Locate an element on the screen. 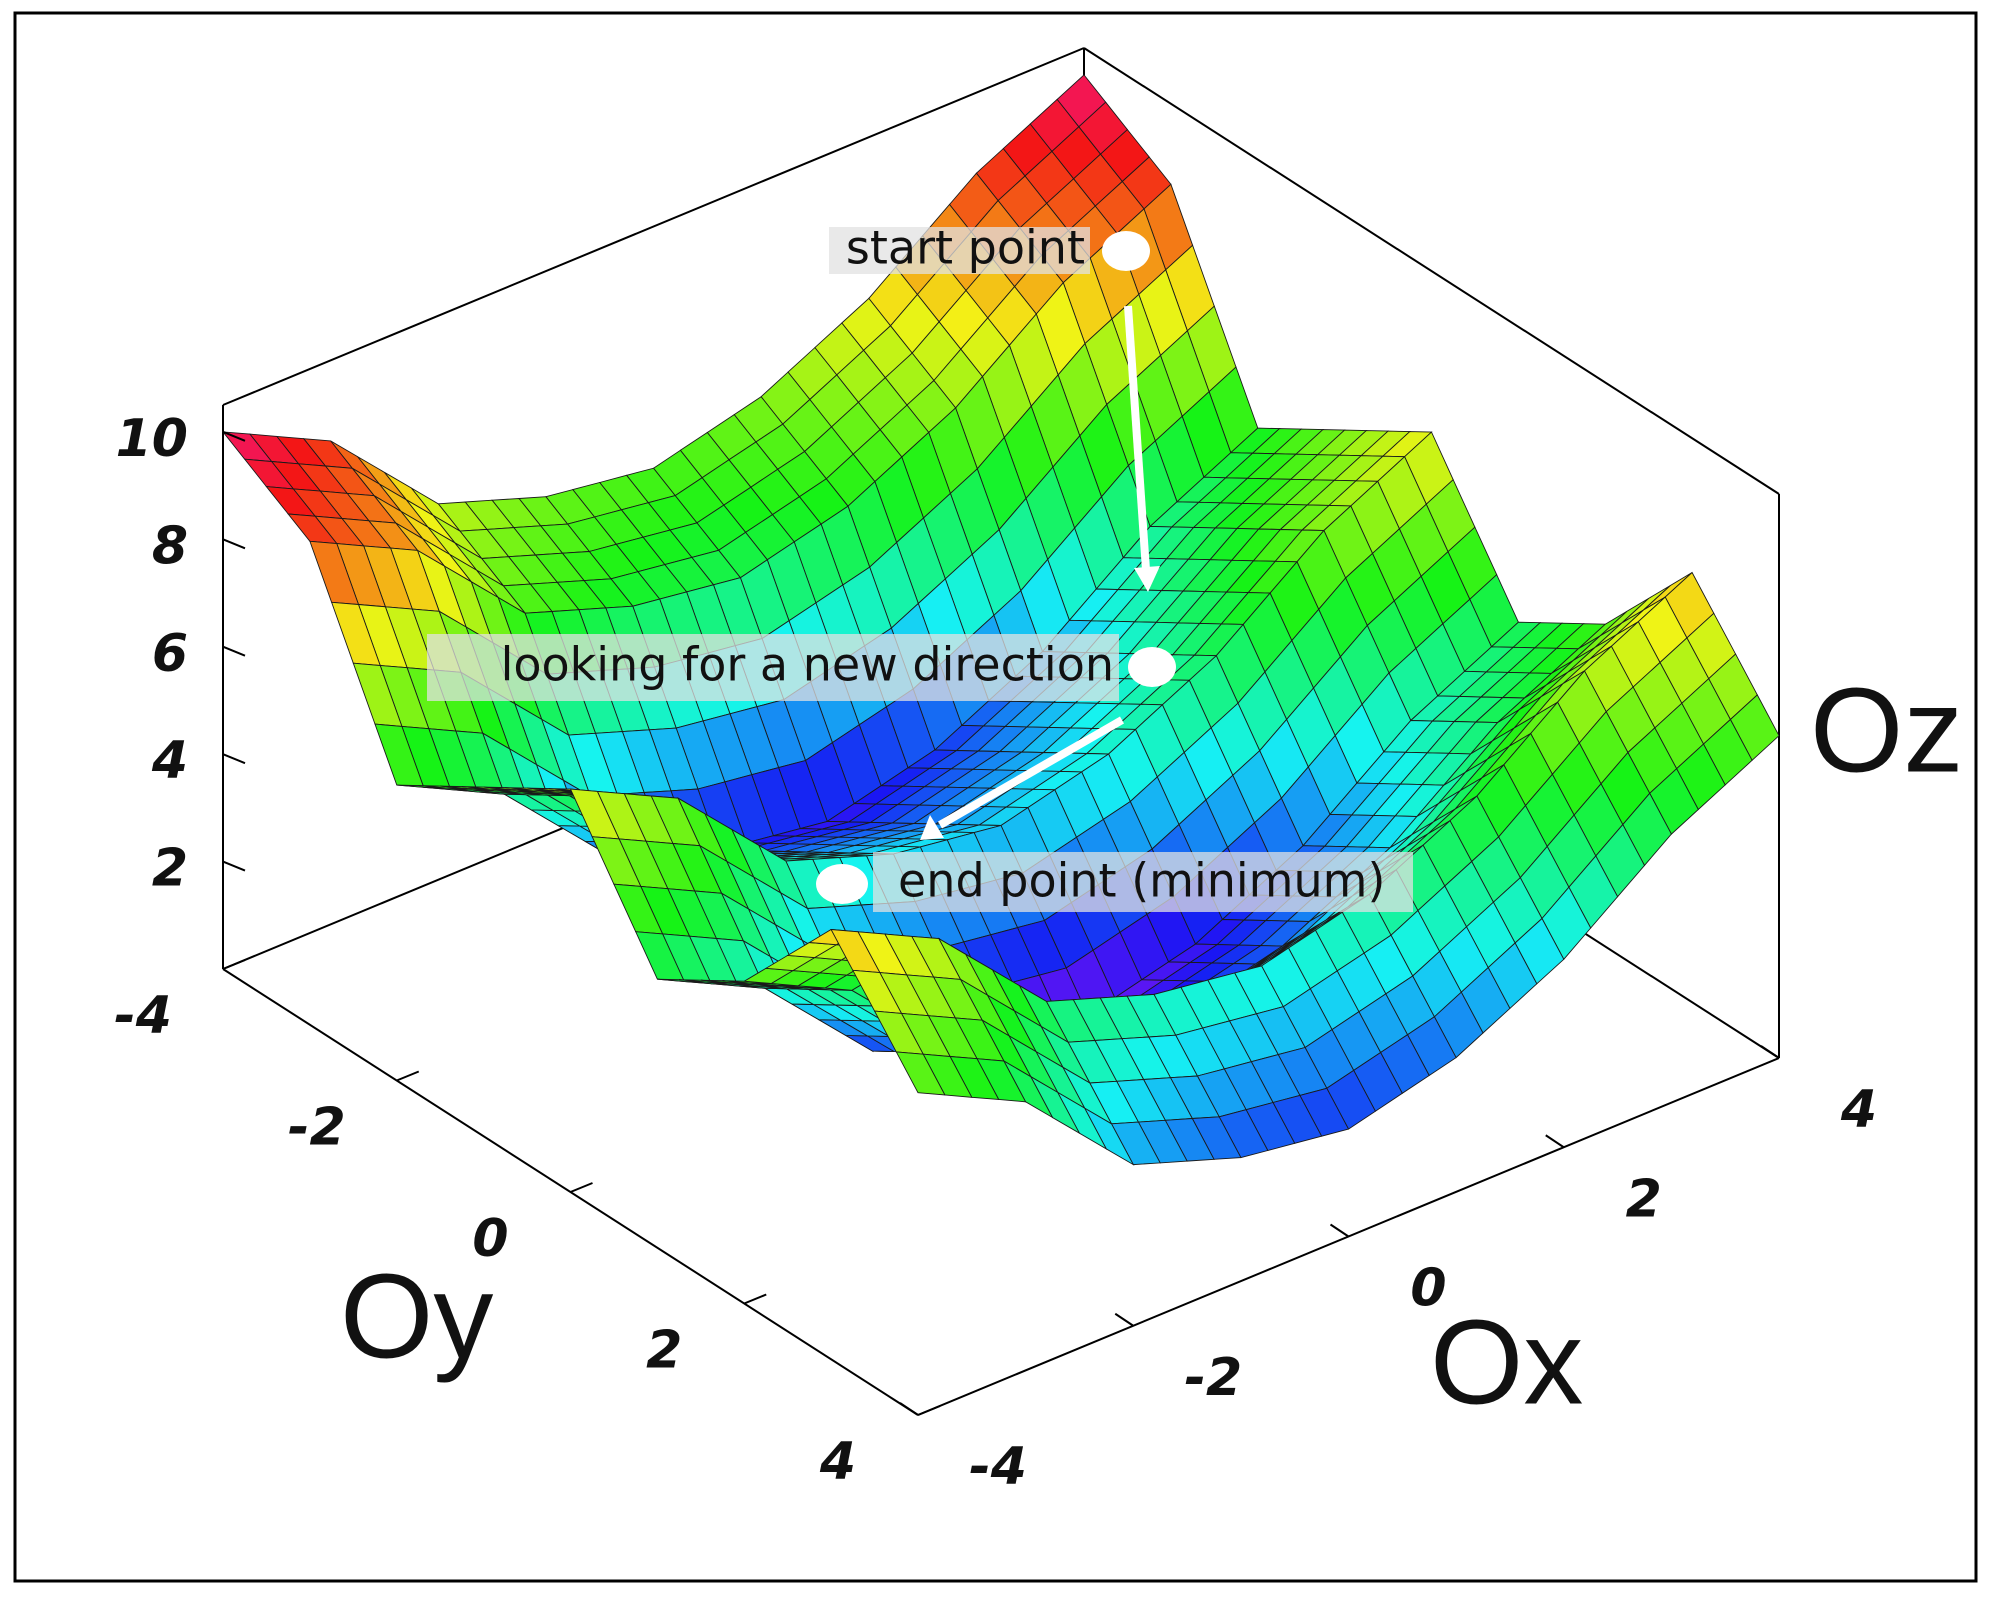  z-tick-label: 8 is located at coordinates (170, 546).